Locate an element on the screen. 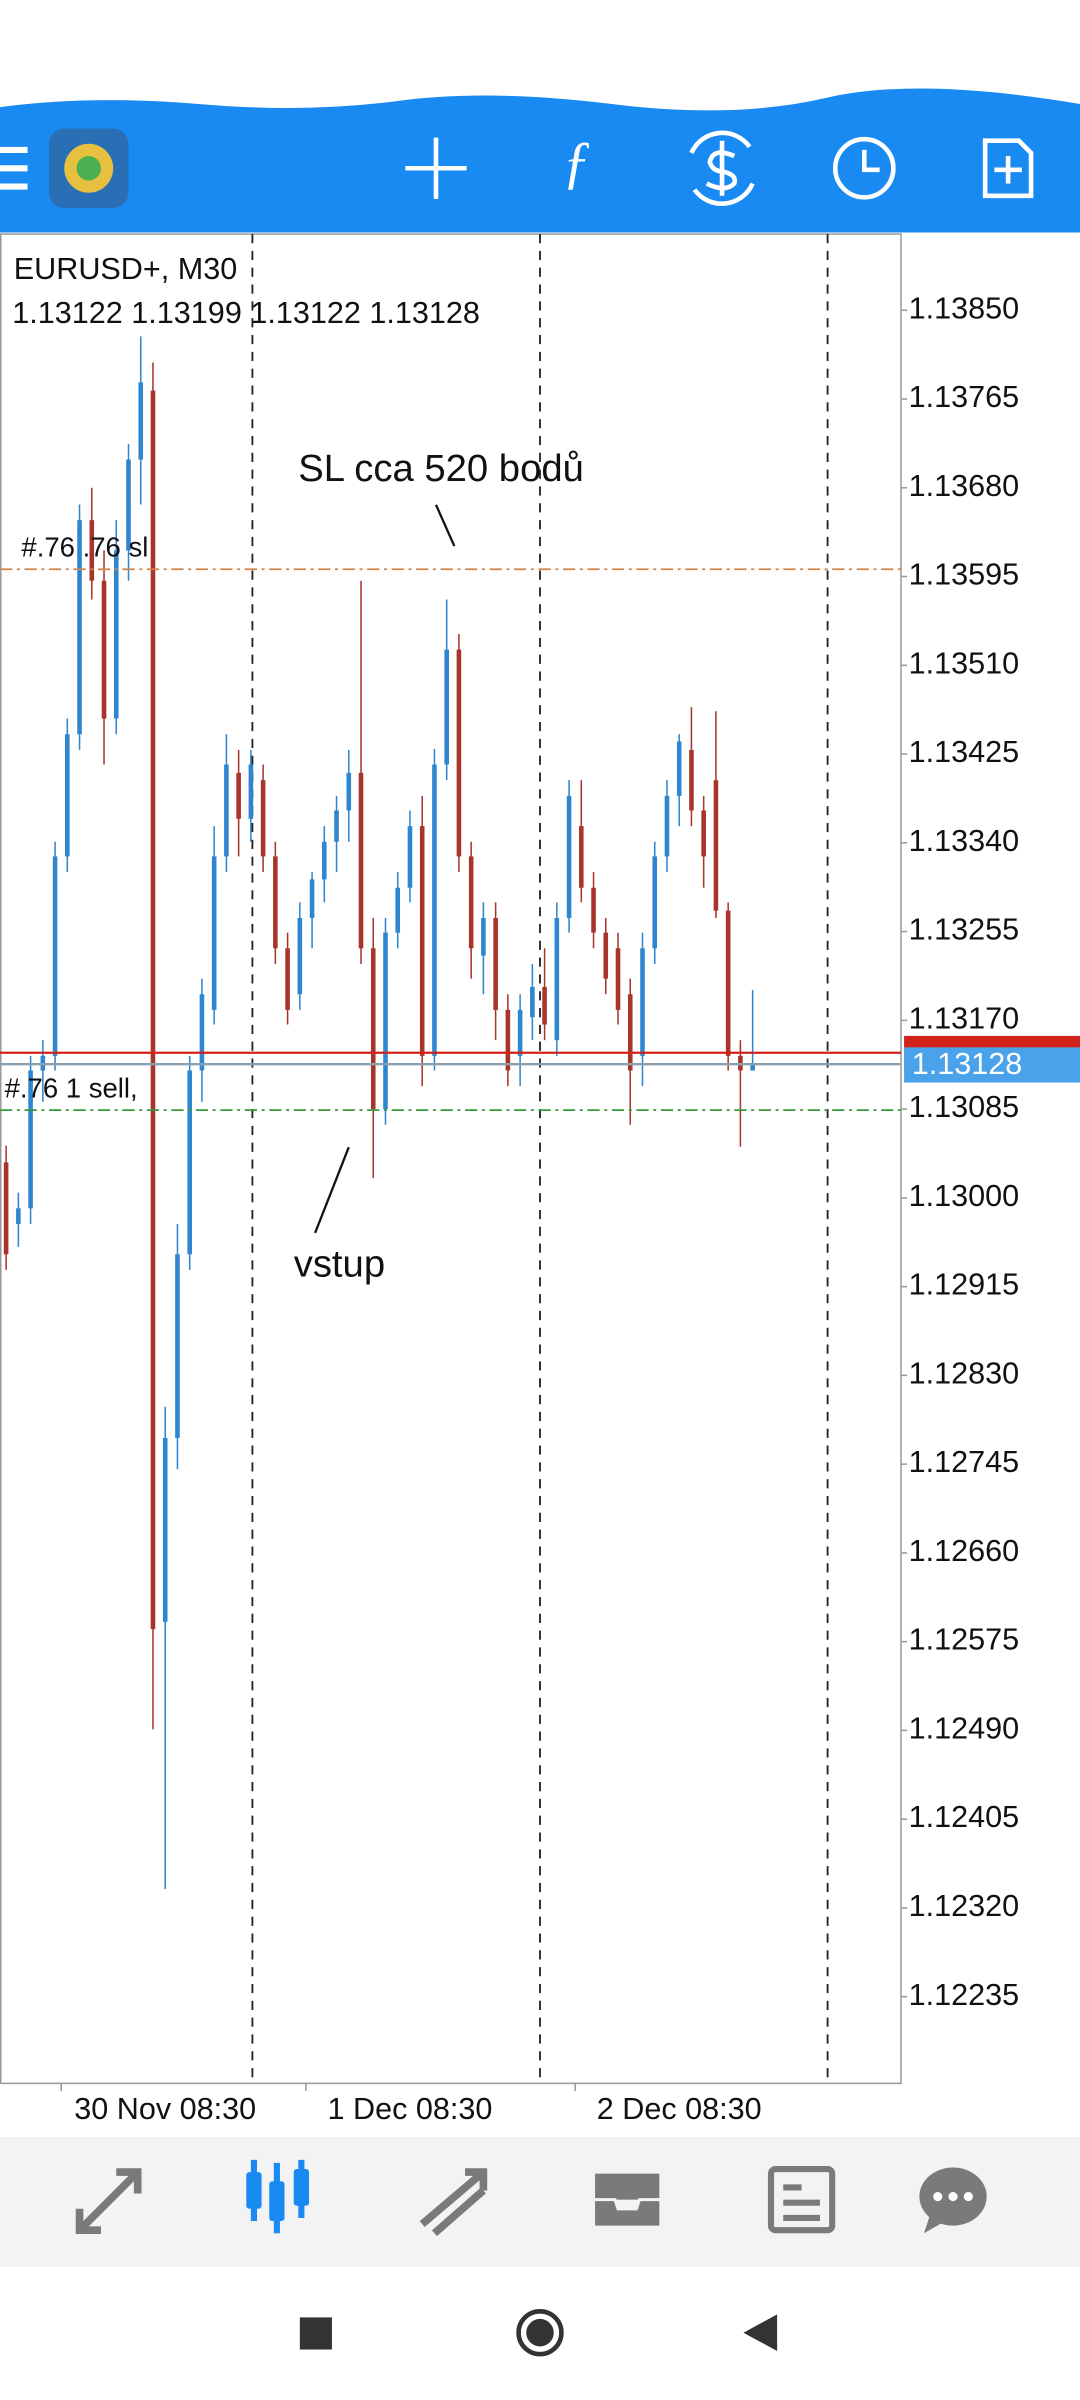 This screenshot has width=1080, height=2400. order-line-label: #.76 1 sell, is located at coordinates (71, 1088).